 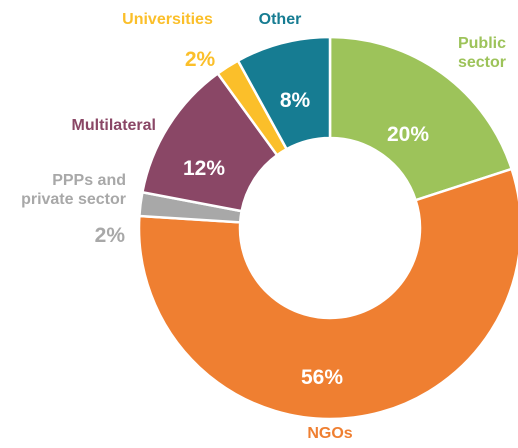 What do you see at coordinates (113, 125) in the screenshot?
I see `slice-label: Multilateral` at bounding box center [113, 125].